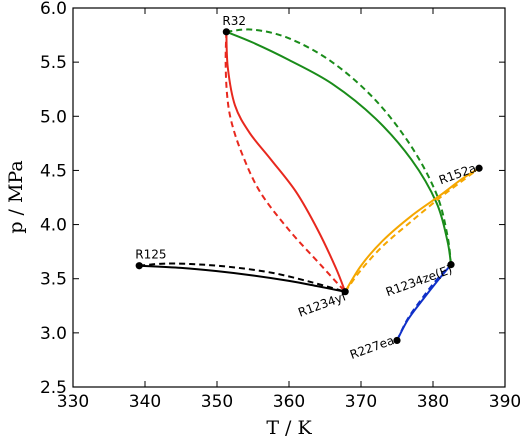 This screenshot has width=520, height=443. I want to click on series-line-7-dashed, so click(412, 230).